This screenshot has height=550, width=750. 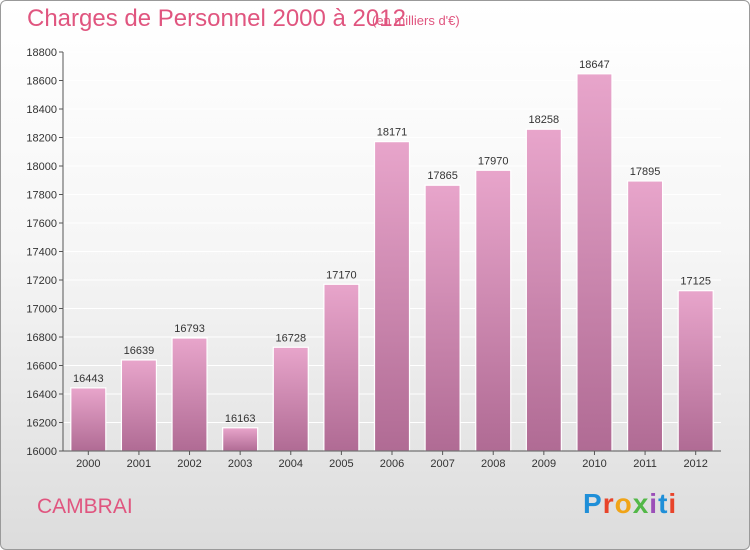 What do you see at coordinates (645, 172) in the screenshot?
I see `data-label-2011: 17895` at bounding box center [645, 172].